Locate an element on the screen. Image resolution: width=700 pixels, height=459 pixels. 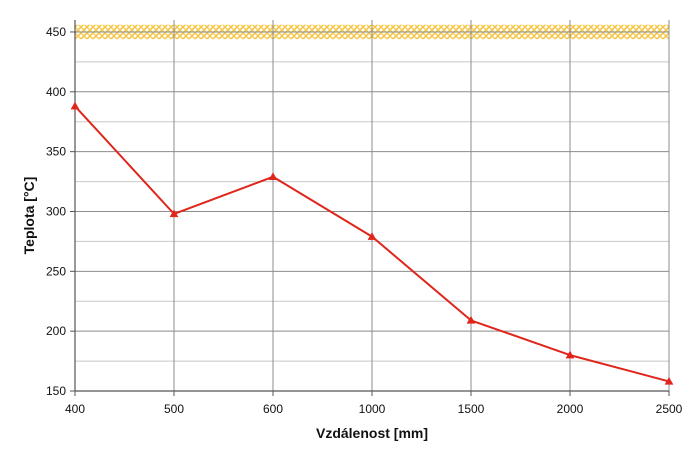
x-tick-label: 600 is located at coordinates (273, 409).